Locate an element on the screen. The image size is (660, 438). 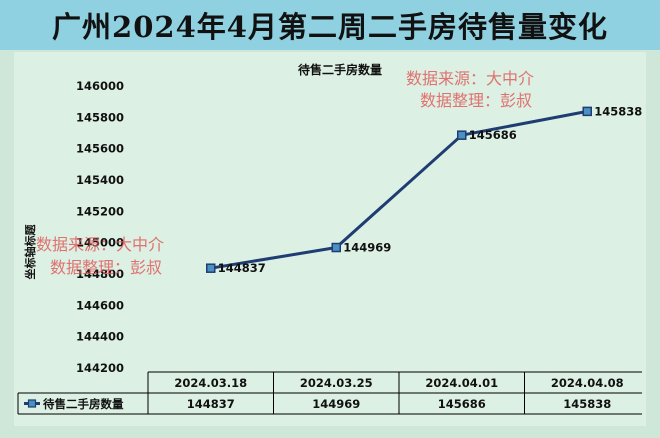
y-tick-label: 145400 is located at coordinates (100, 180).